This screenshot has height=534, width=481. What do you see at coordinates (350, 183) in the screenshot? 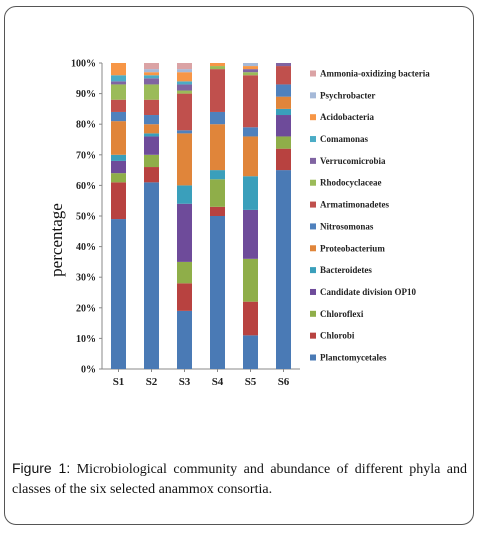
I see `legend-label: Rhodocyclaceae` at bounding box center [350, 183].